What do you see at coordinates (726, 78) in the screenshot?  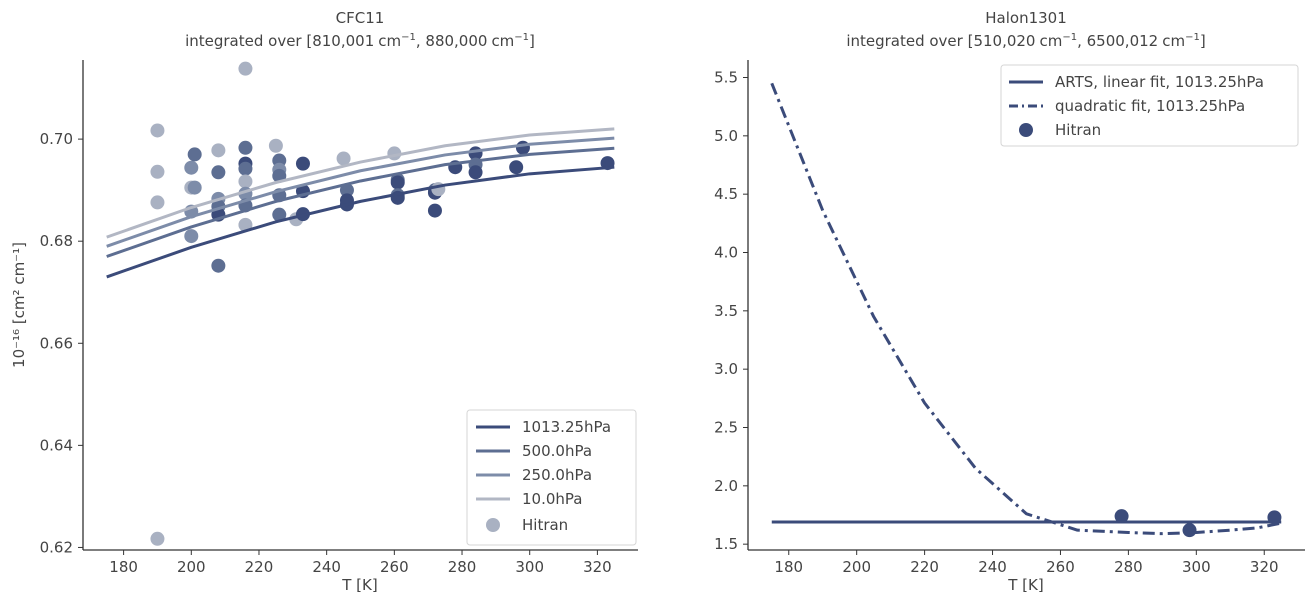 I see `y-tick-label: 5.5` at bounding box center [726, 78].